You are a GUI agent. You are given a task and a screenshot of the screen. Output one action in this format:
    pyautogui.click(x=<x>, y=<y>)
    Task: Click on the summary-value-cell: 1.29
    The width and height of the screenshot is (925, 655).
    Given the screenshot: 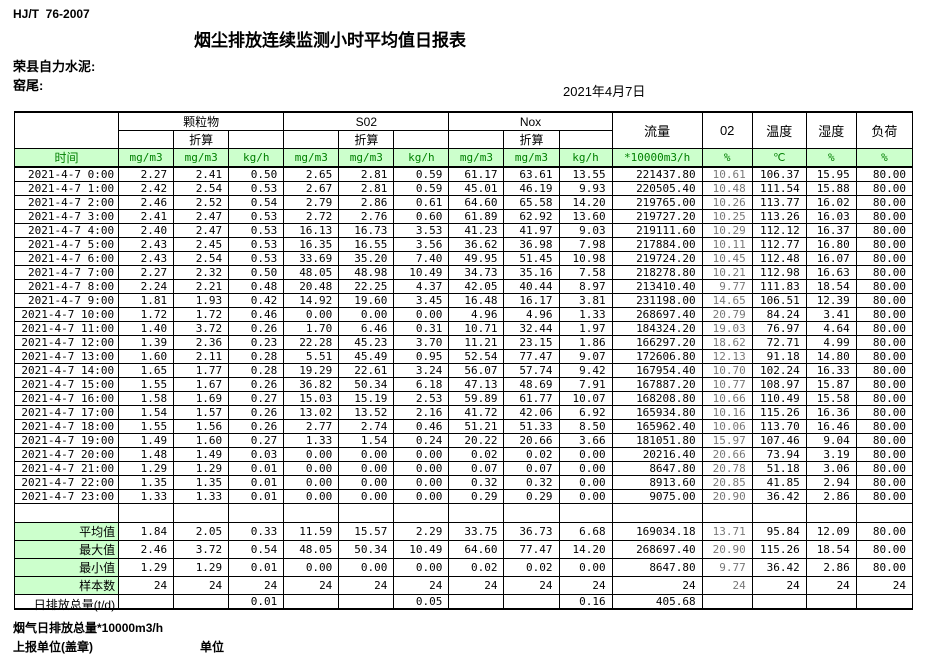 What is the action you would take?
    pyautogui.click(x=146, y=567)
    